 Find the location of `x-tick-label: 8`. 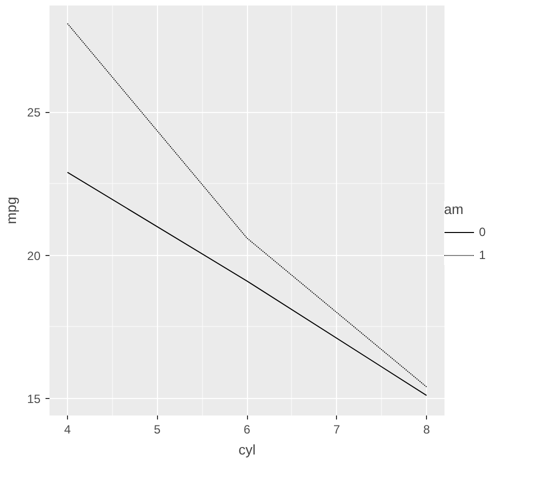

x-tick-label: 8 is located at coordinates (426, 429).